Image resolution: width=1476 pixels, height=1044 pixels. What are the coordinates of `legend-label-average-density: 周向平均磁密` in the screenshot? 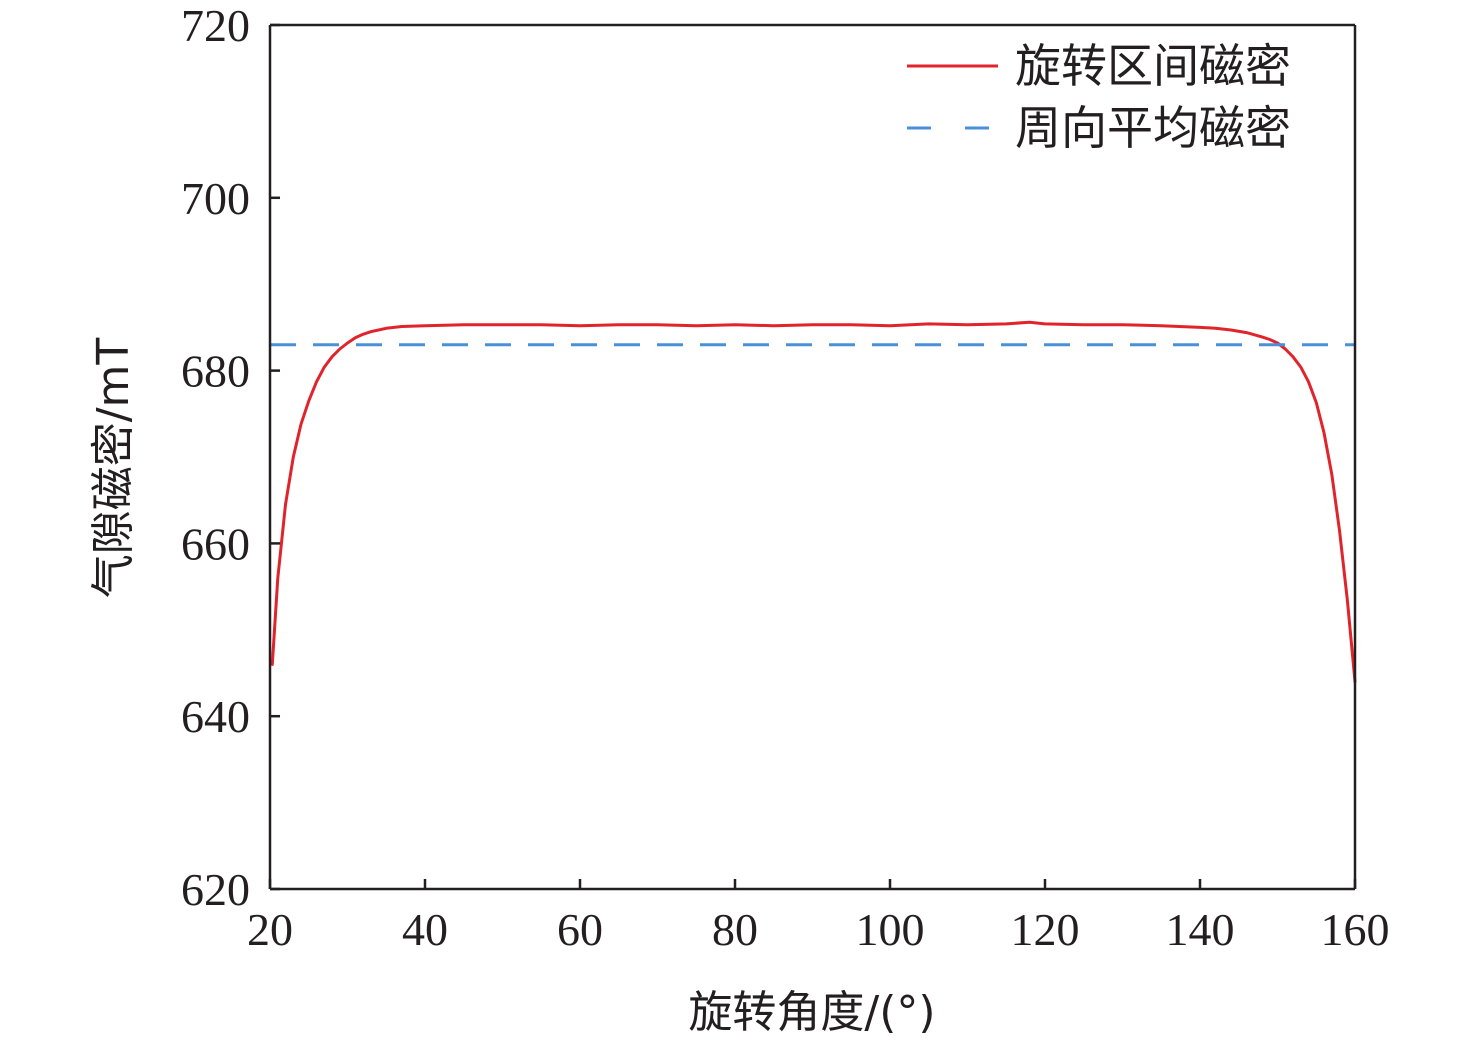 It's located at (1153, 128).